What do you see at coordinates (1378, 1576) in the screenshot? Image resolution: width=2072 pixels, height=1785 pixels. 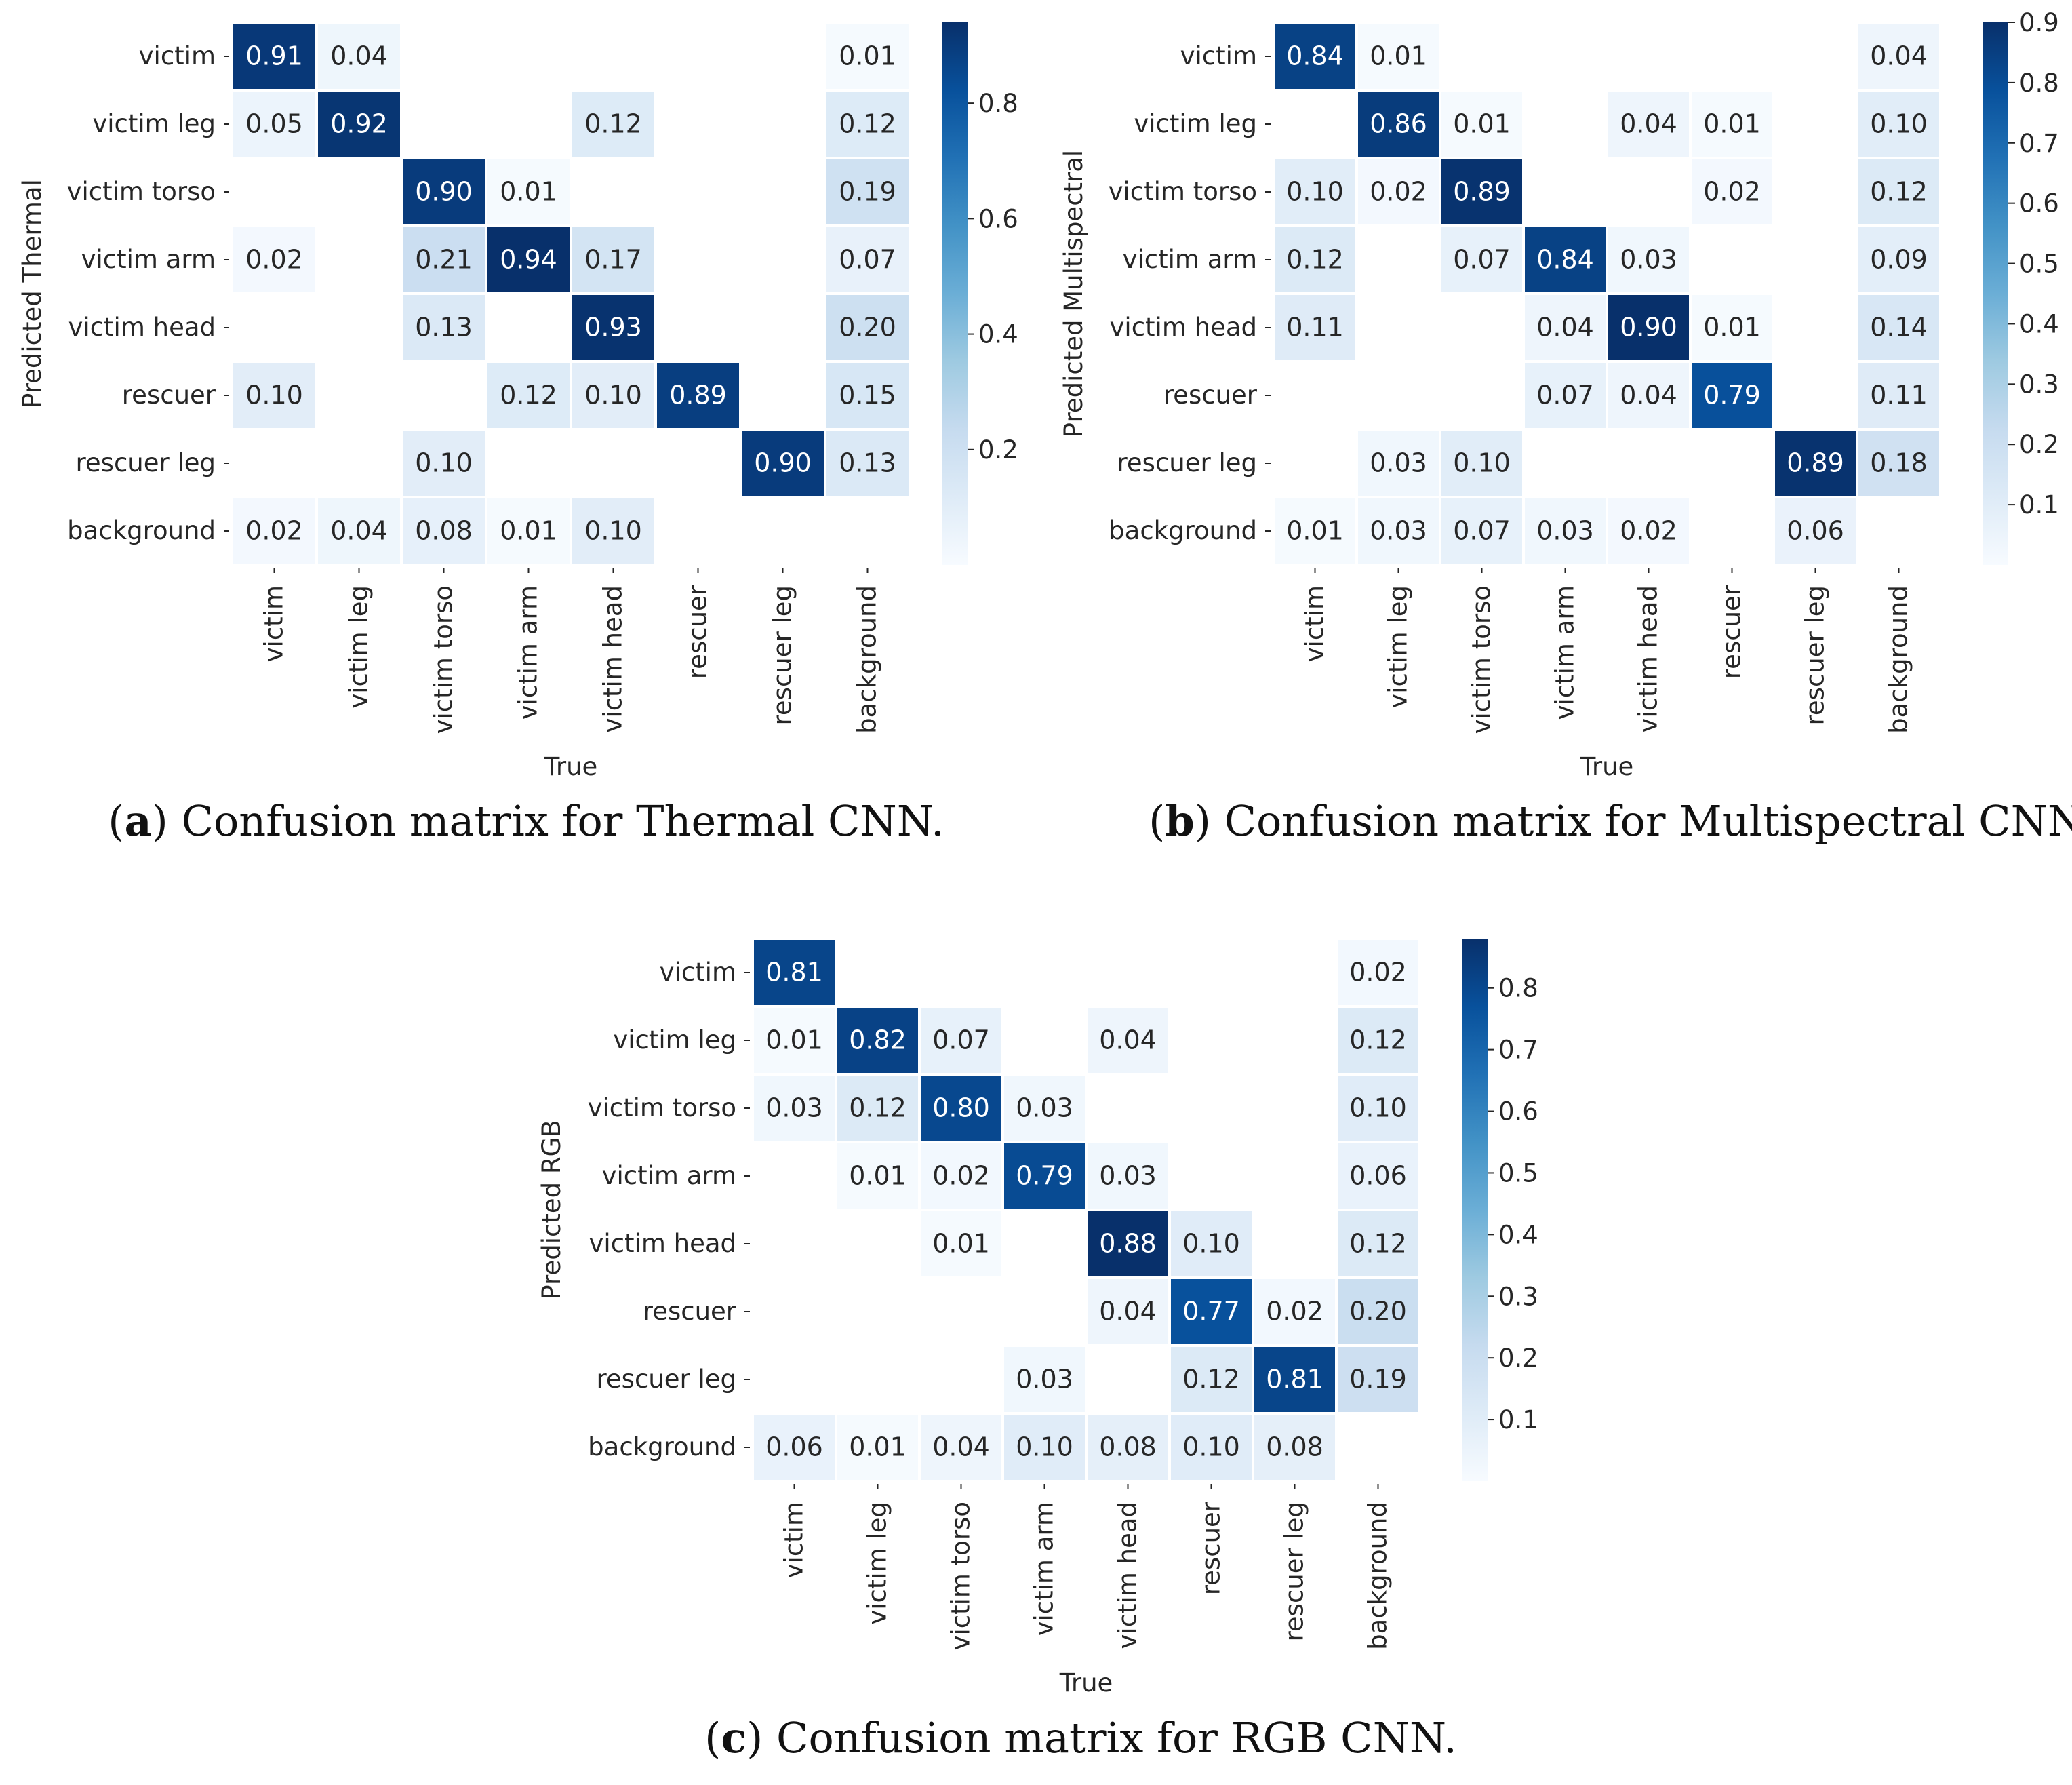 I see `x-tick-label: background` at bounding box center [1378, 1576].